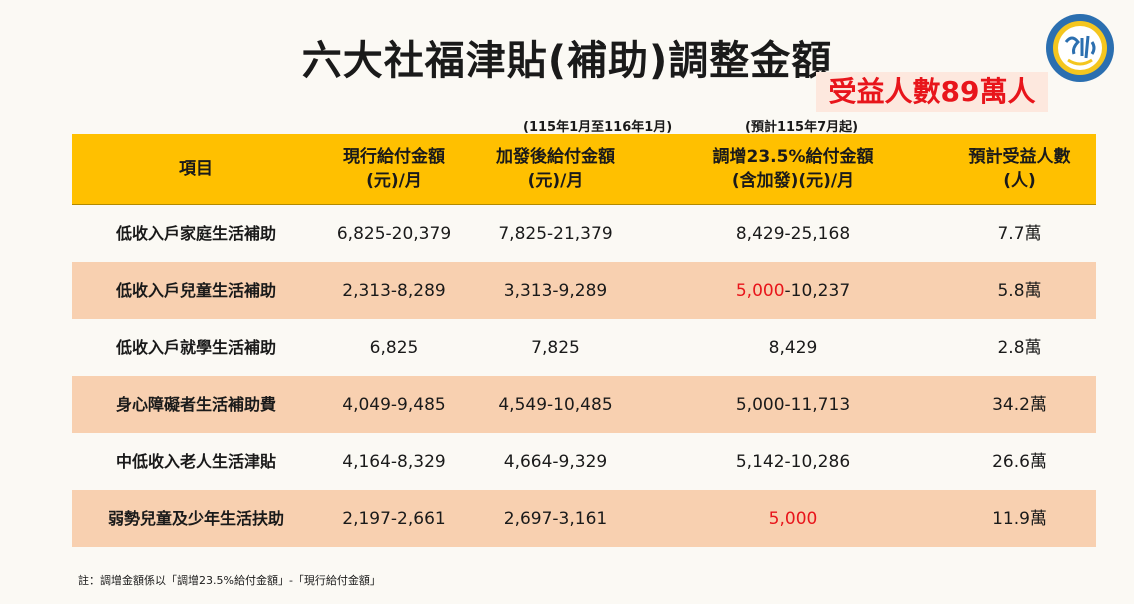 This screenshot has height=604, width=1134. Describe the element at coordinates (1019, 404) in the screenshot. I see `row-people: 34.2萬` at that location.